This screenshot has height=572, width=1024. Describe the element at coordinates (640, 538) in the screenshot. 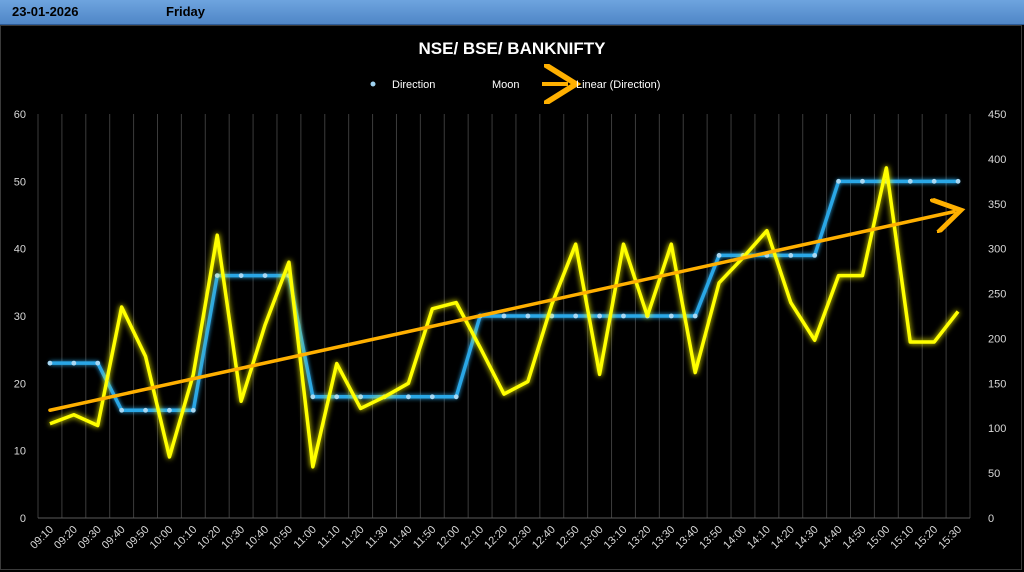

I see `x-axis-tick-label: 13:20` at that location.